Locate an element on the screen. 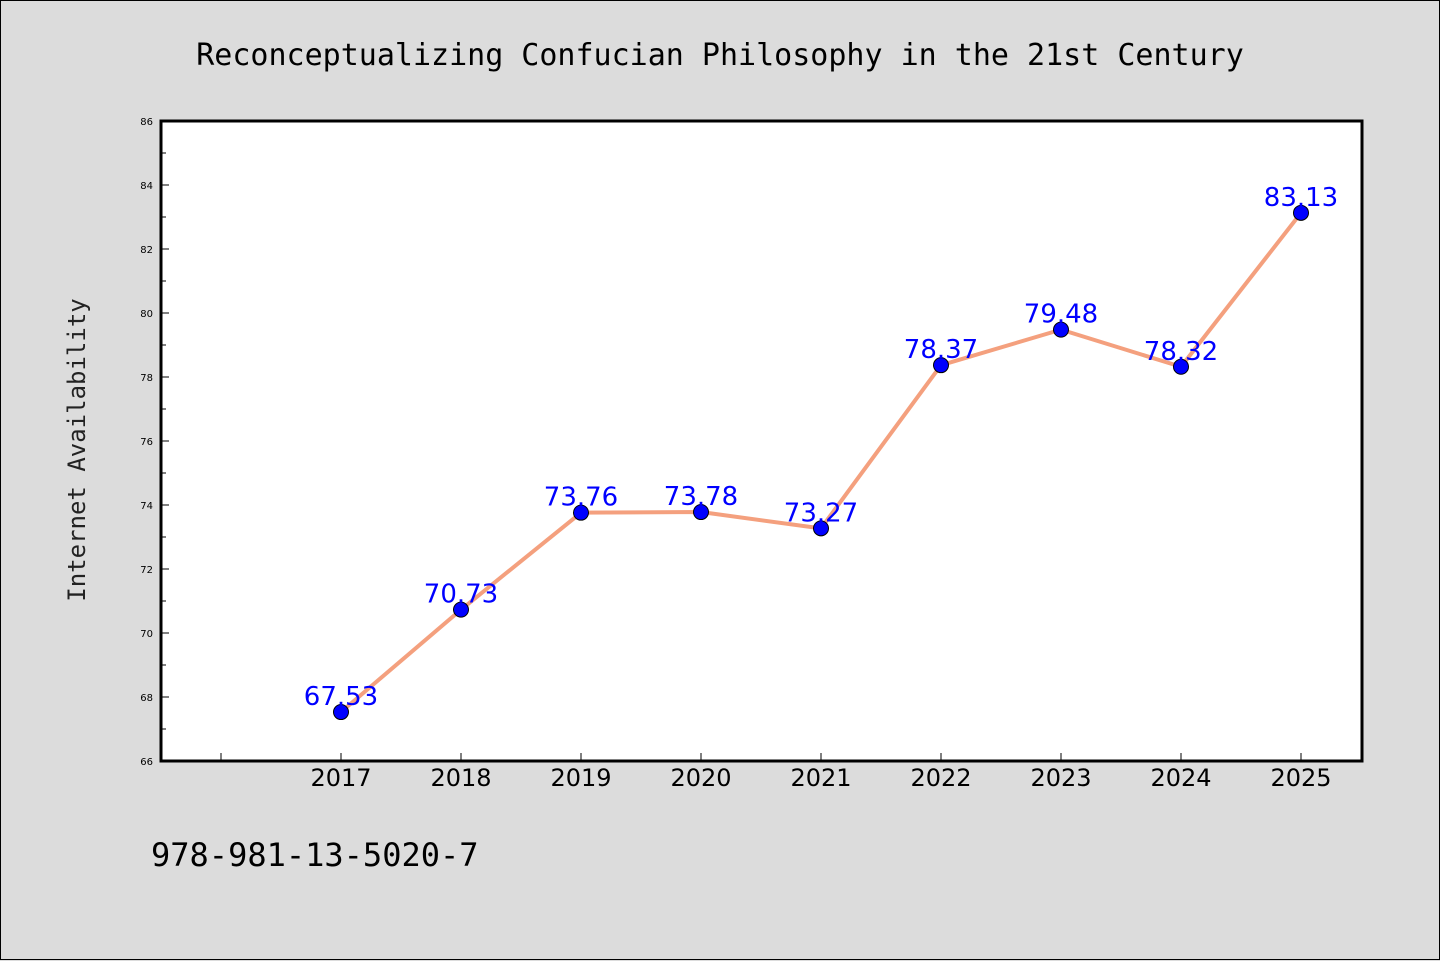 Image resolution: width=1440 pixels, height=961 pixels. x-tick-label: 2025 is located at coordinates (1300, 778).